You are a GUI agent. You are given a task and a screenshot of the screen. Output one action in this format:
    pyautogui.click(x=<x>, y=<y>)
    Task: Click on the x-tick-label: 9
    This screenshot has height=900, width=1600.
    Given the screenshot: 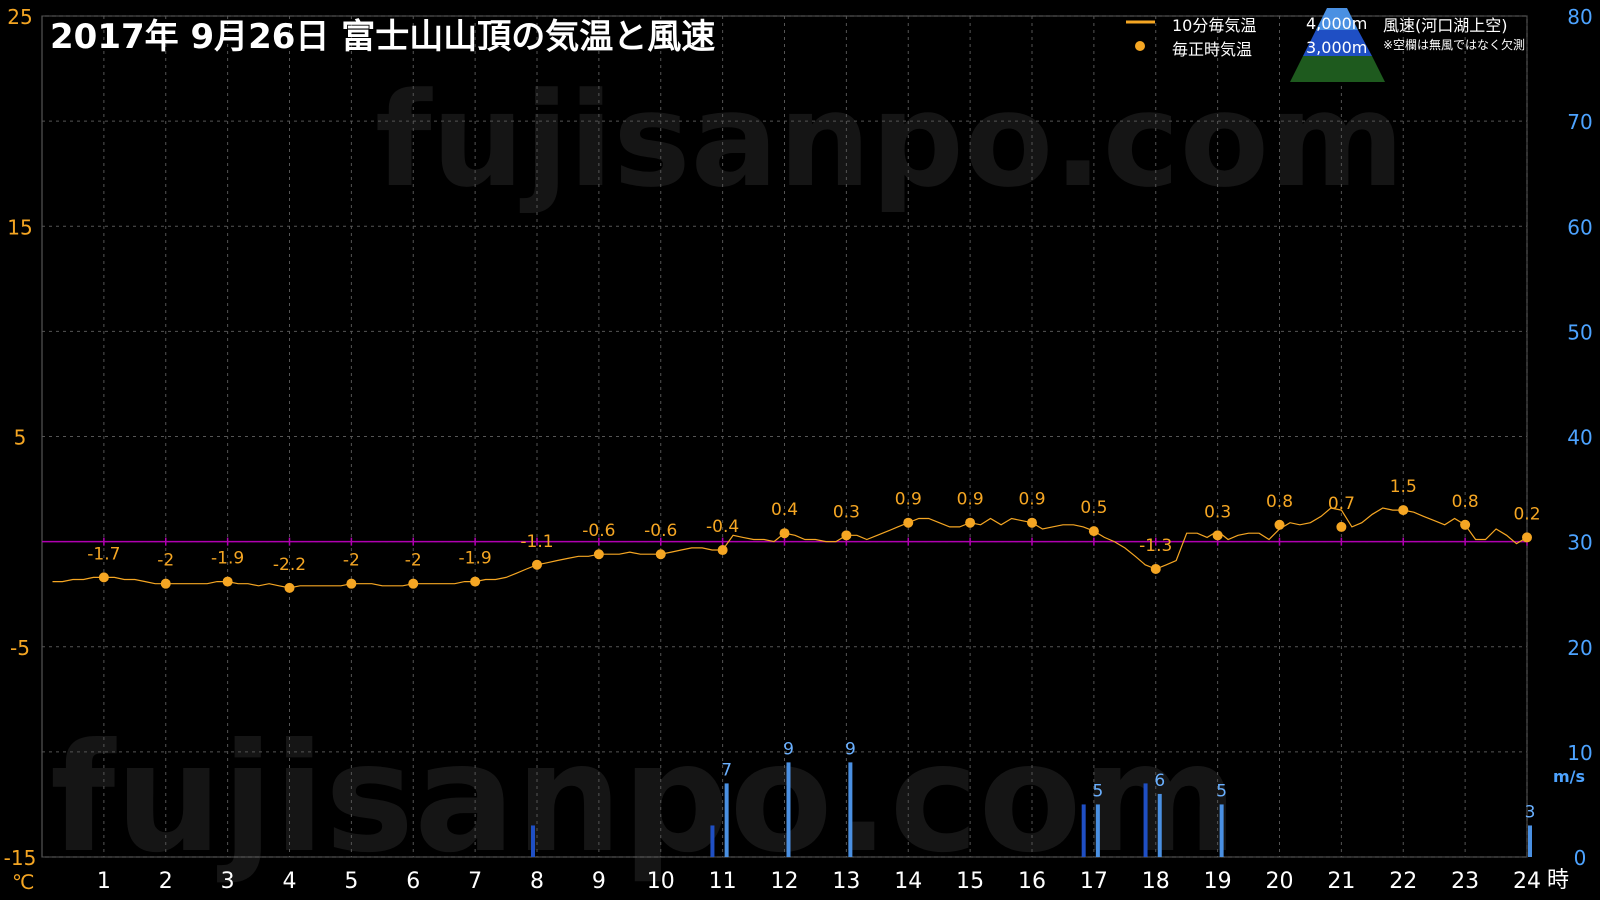 What is the action you would take?
    pyautogui.click(x=599, y=881)
    